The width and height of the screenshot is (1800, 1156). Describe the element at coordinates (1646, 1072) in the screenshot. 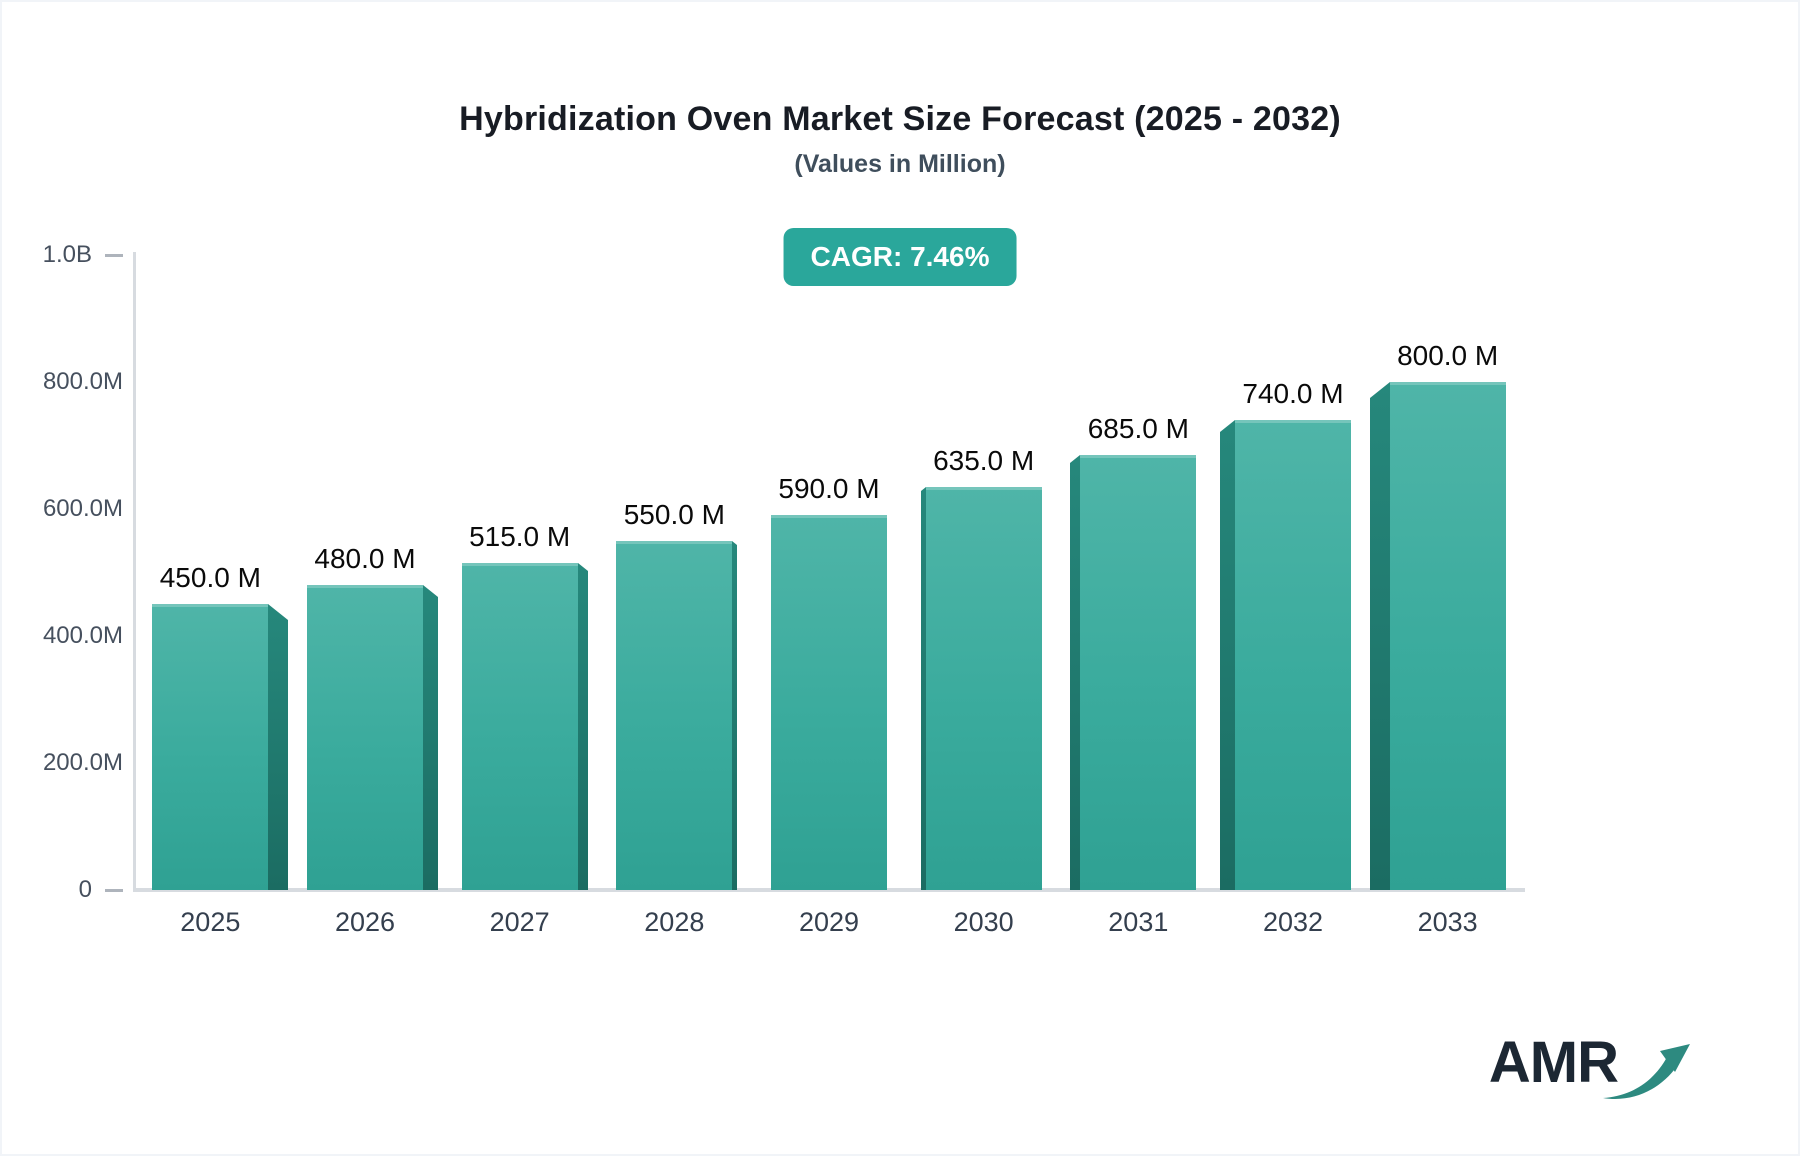

I see `growth-arrow-icon` at that location.